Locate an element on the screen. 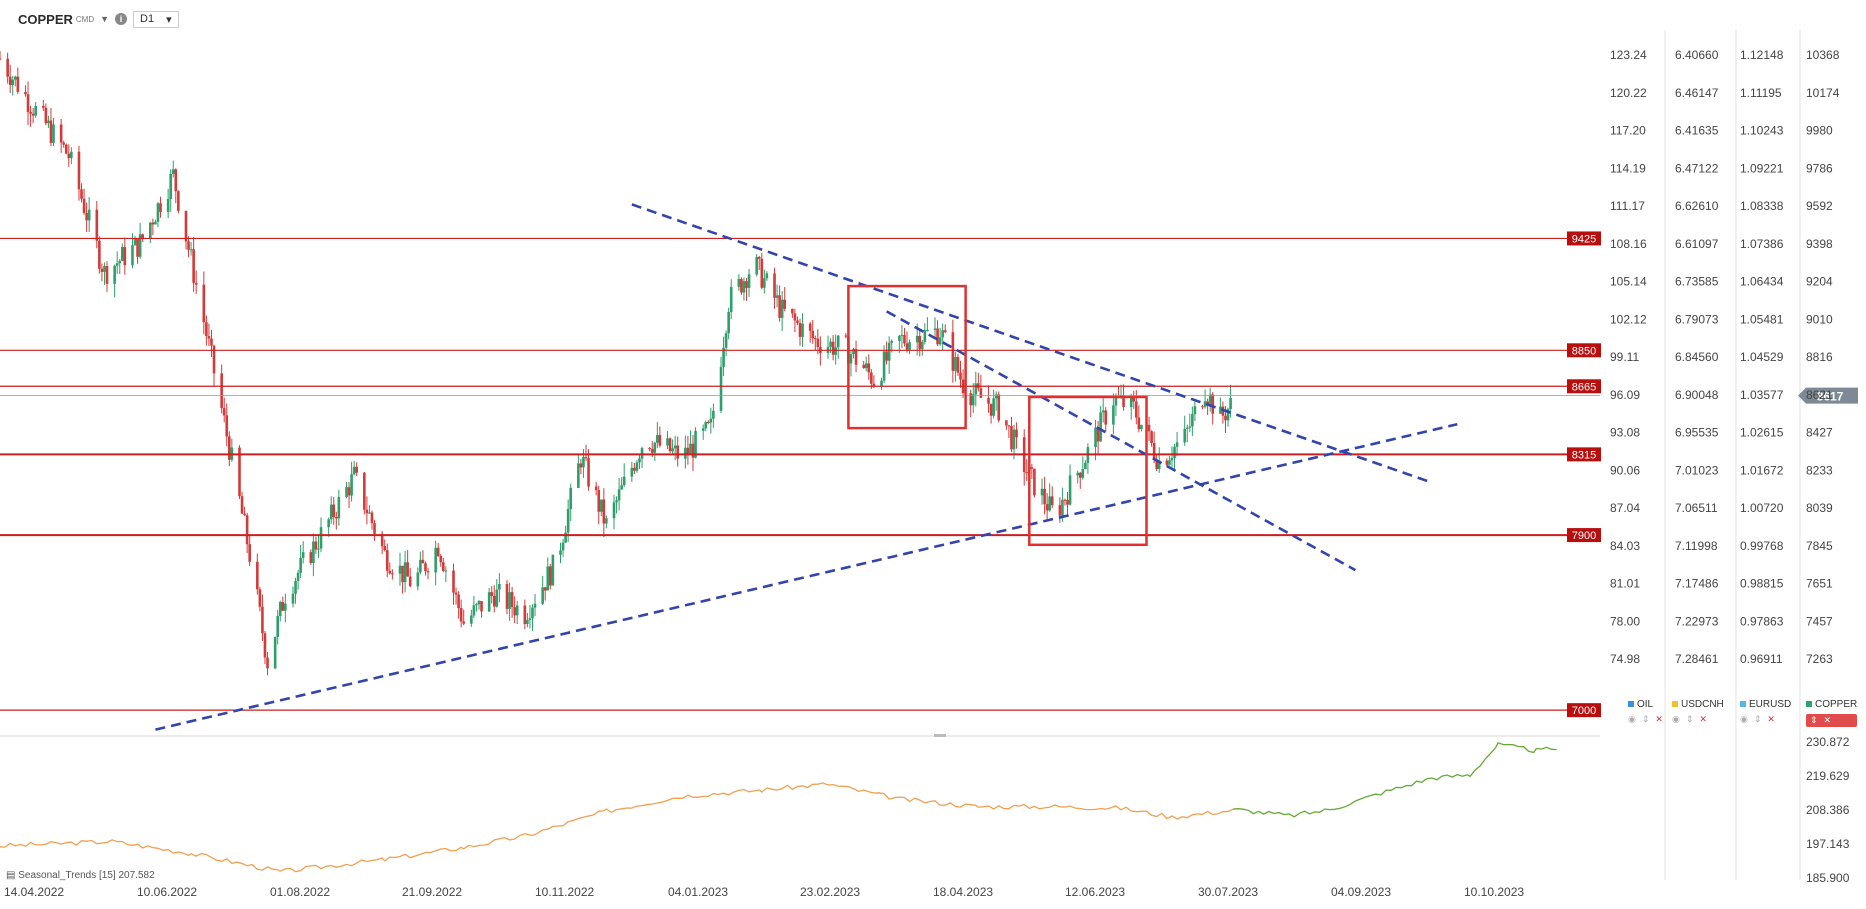 This screenshot has height=909, width=1866. x-axis-tick: 10.10.2023 is located at coordinates (1494, 892).